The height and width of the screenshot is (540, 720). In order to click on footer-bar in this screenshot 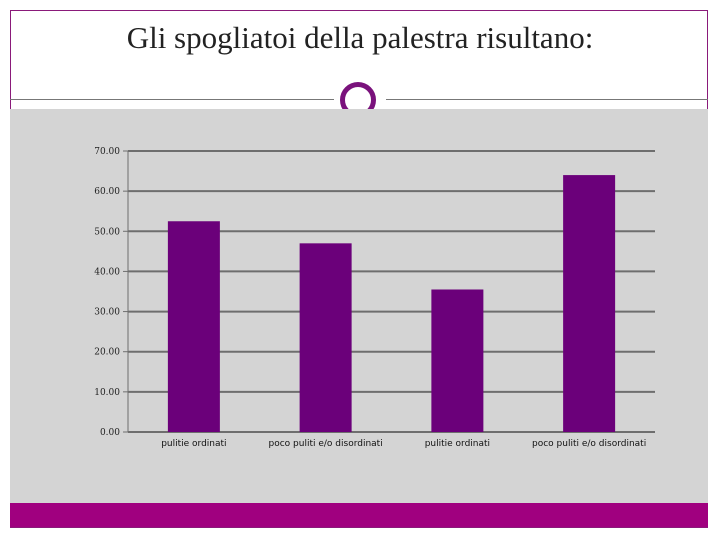, I will do `click(359, 515)`.